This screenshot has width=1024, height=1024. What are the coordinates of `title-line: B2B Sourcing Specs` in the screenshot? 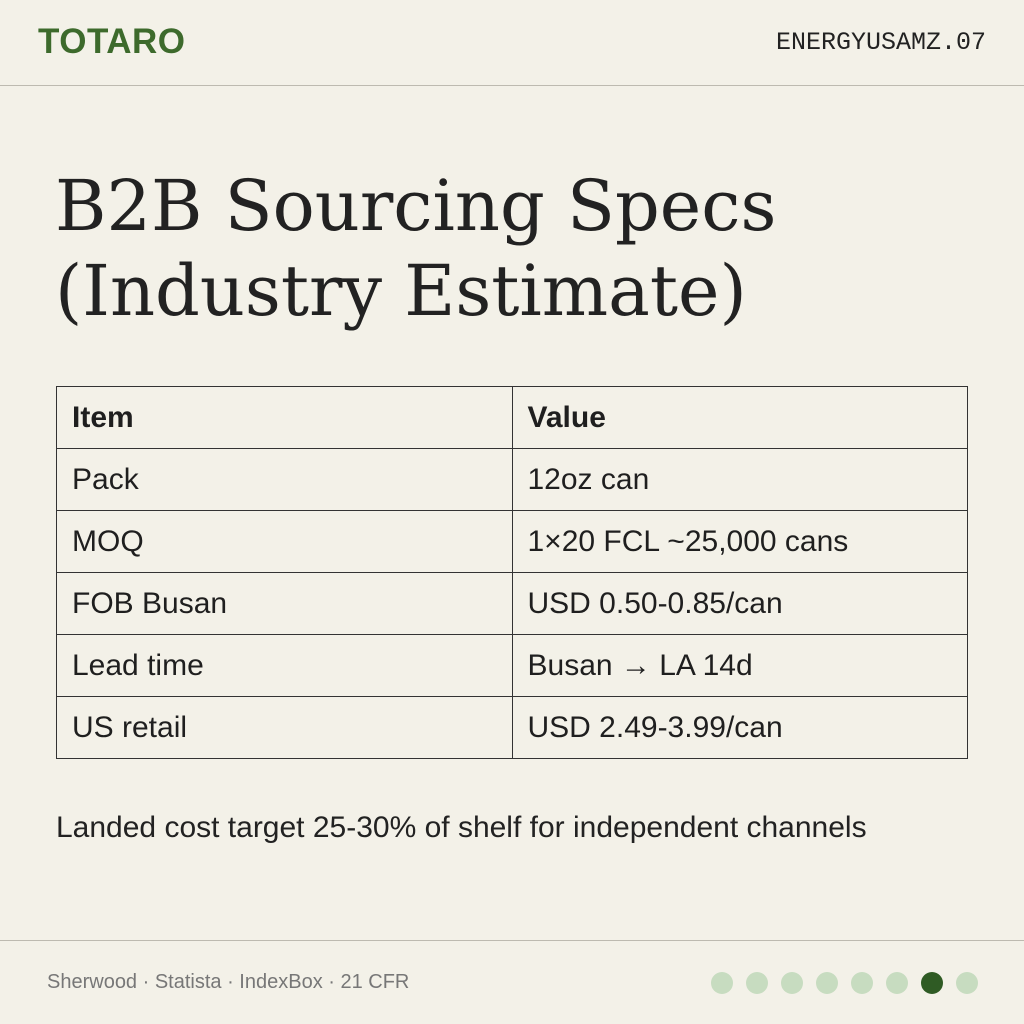 It's located at (416, 206).